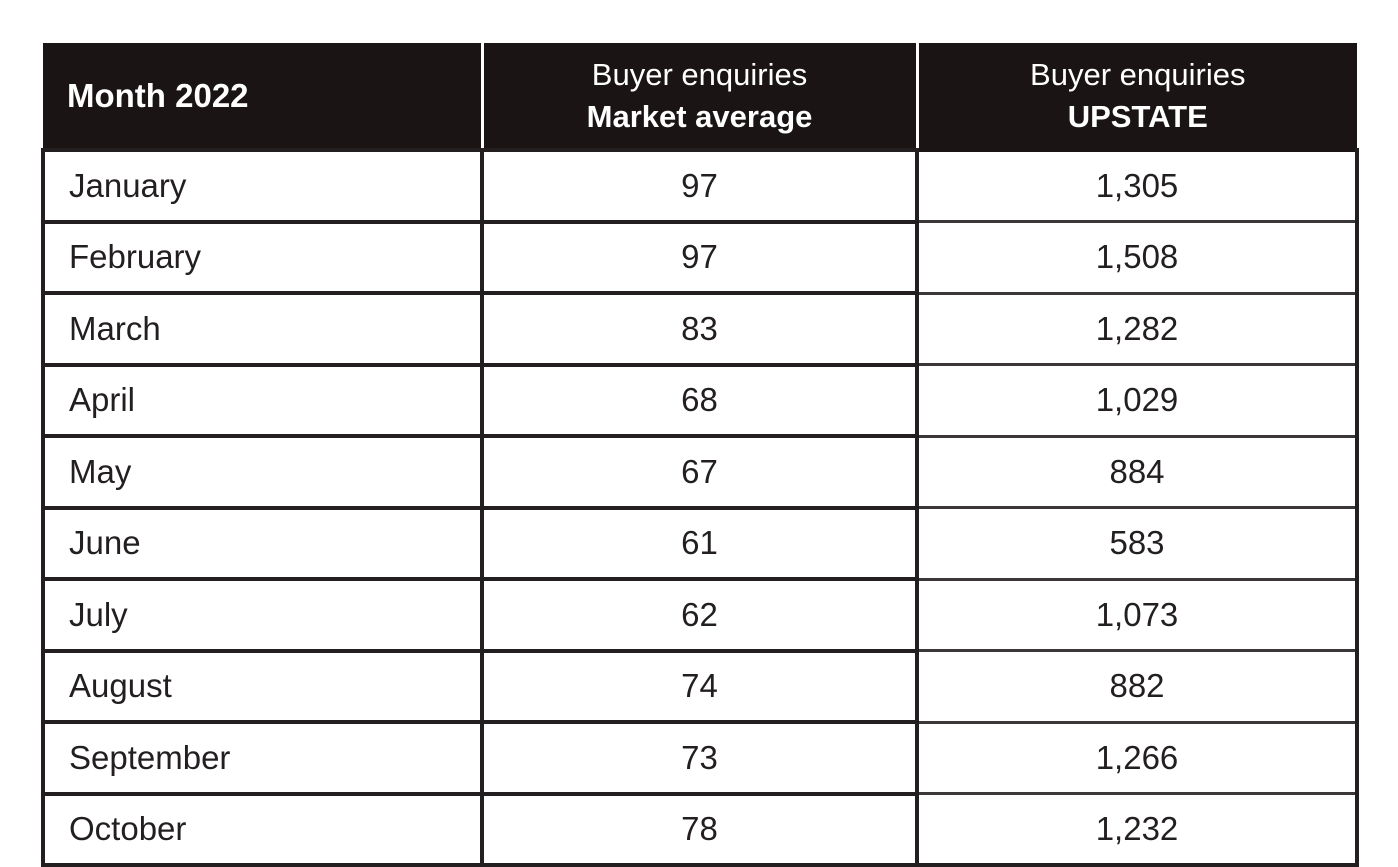 The height and width of the screenshot is (867, 1398). What do you see at coordinates (1137, 96) in the screenshot?
I see `header-cell-upstate: Buyer enquiries UPSTATE` at bounding box center [1137, 96].